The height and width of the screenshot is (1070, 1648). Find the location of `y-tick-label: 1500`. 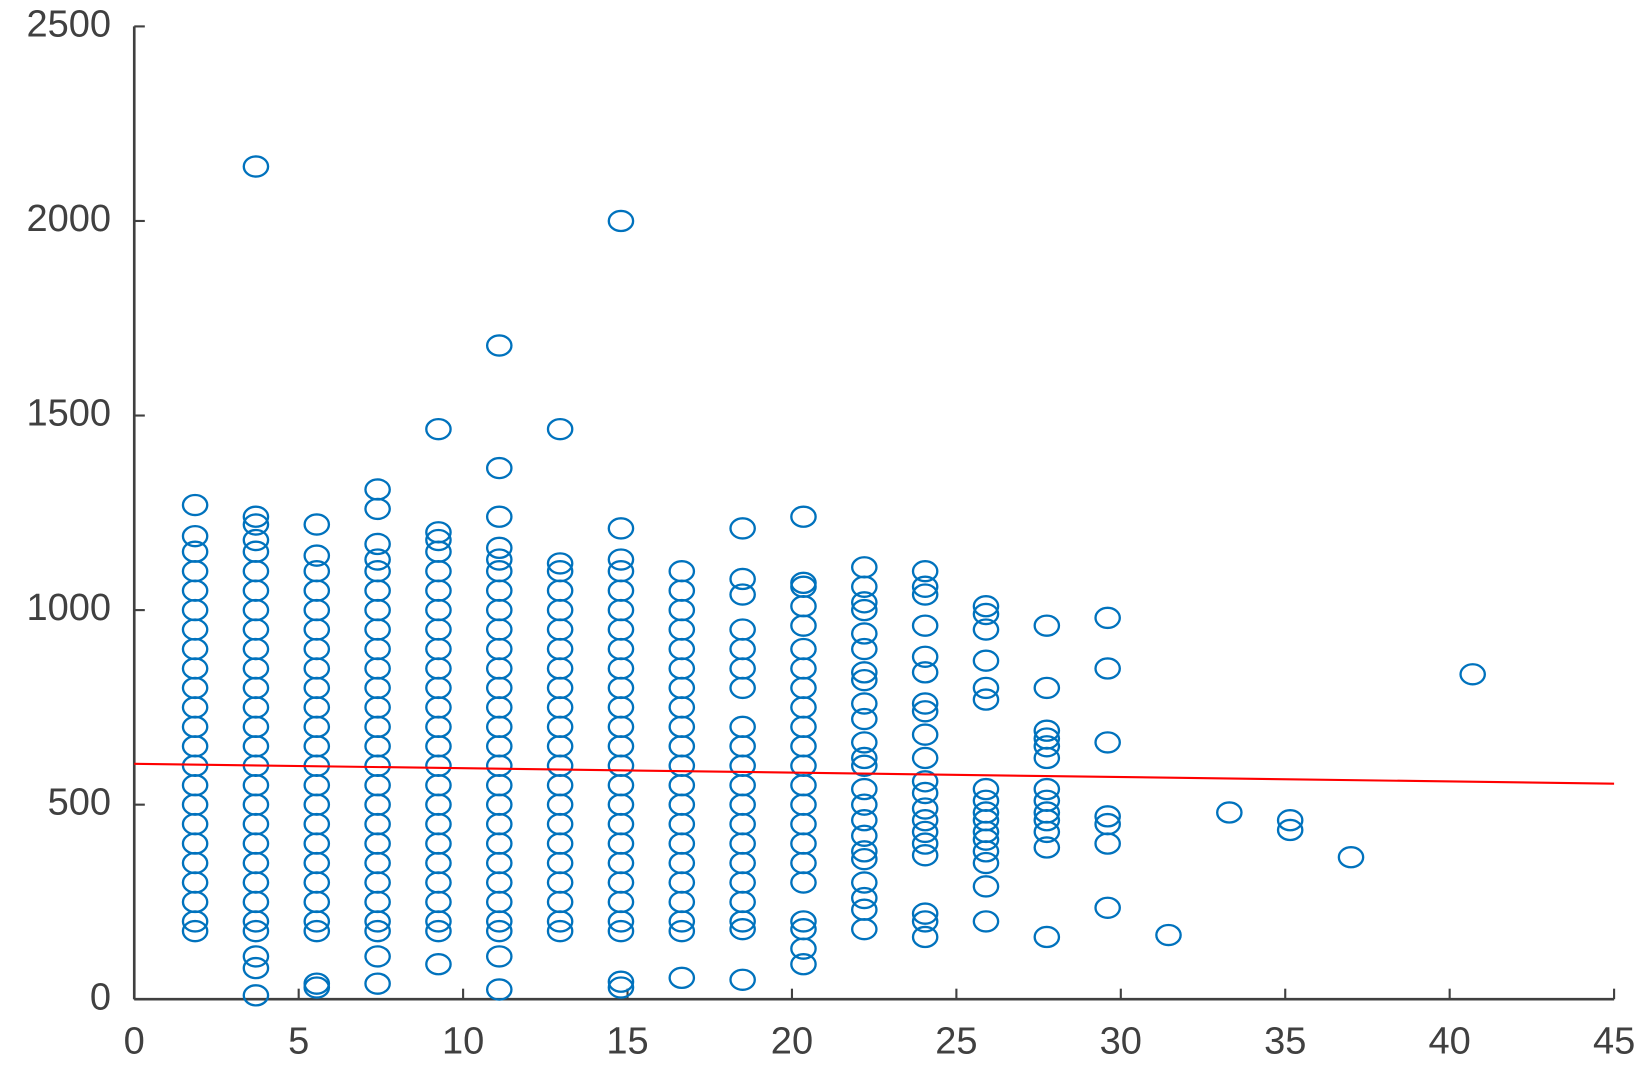

y-tick-label: 1500 is located at coordinates (68, 414).